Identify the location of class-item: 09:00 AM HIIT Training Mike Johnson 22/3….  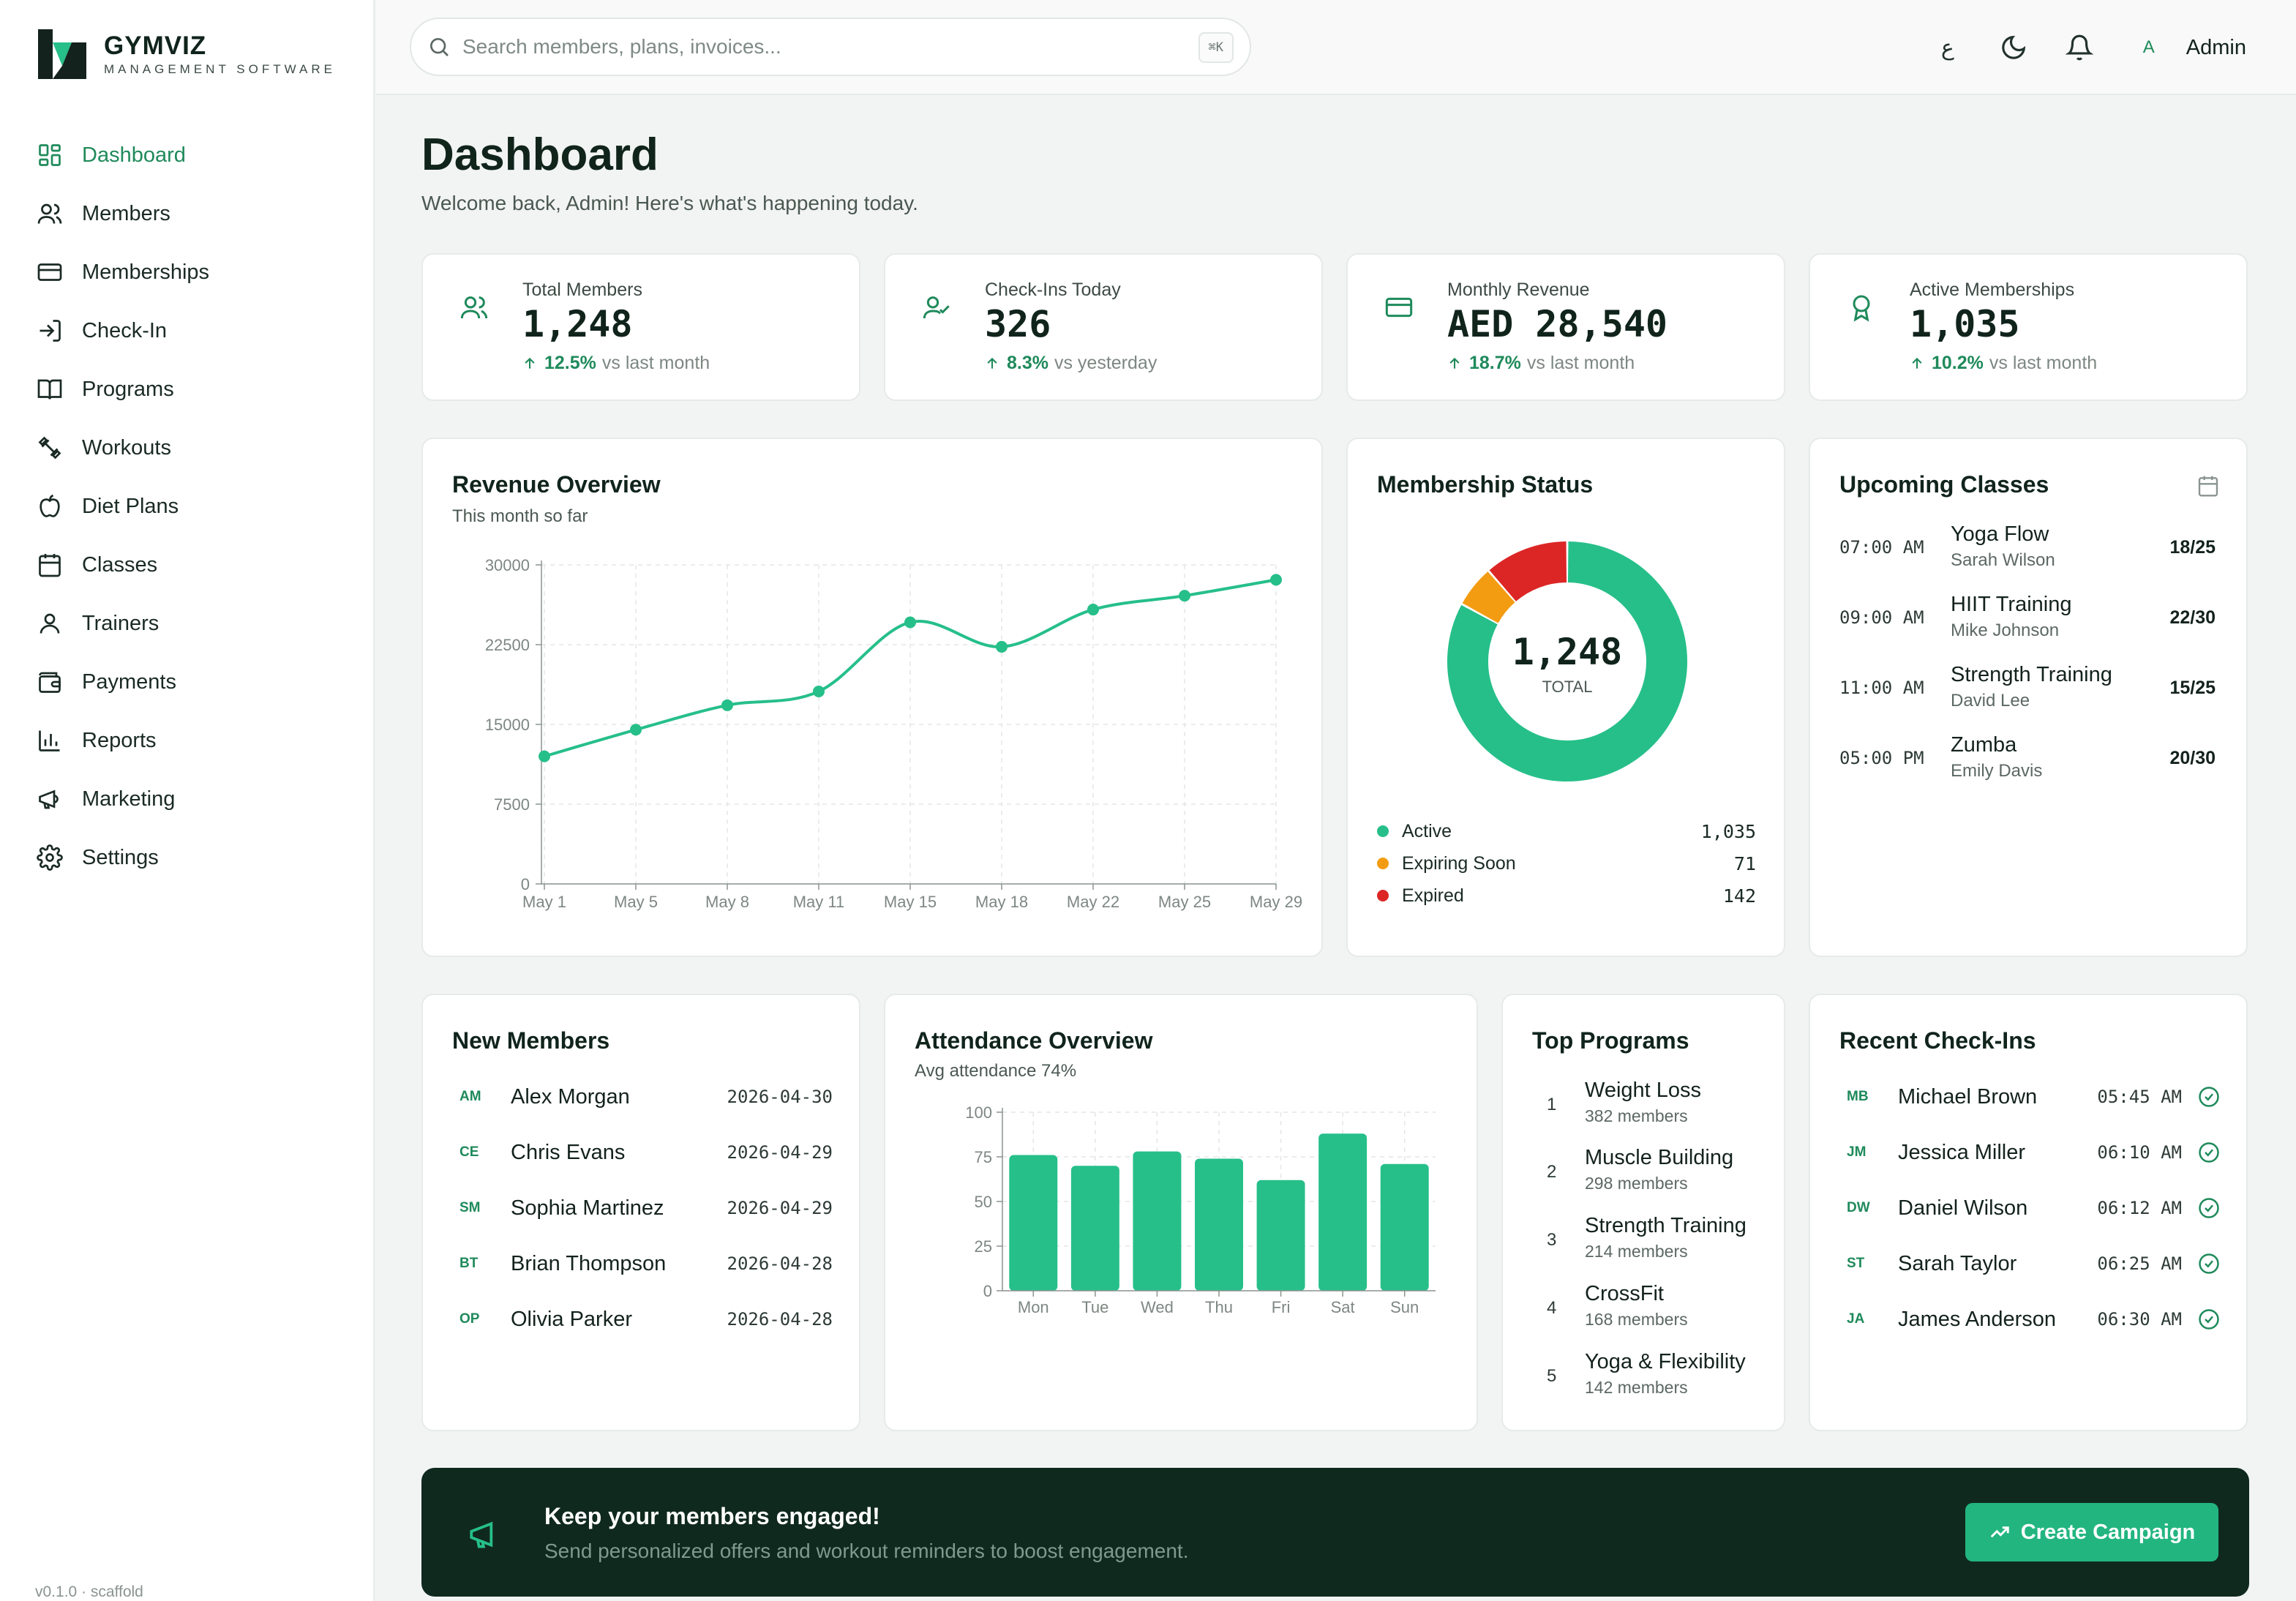
(2027, 622).